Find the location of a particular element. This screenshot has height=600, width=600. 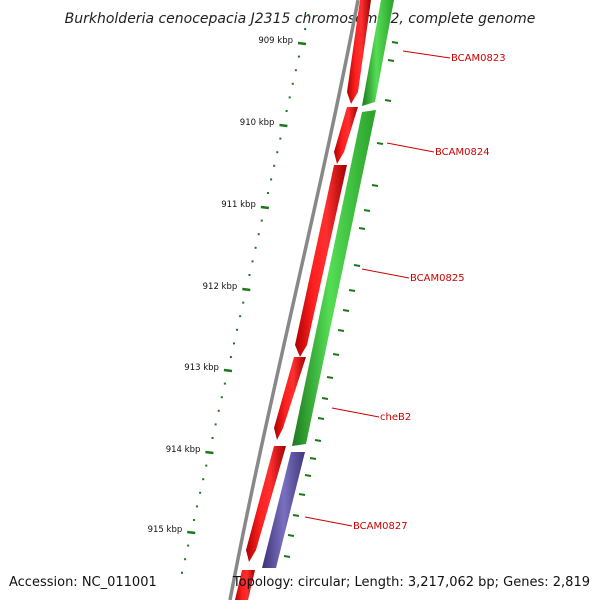

tick-label: 911 kbp is located at coordinates (238, 205).